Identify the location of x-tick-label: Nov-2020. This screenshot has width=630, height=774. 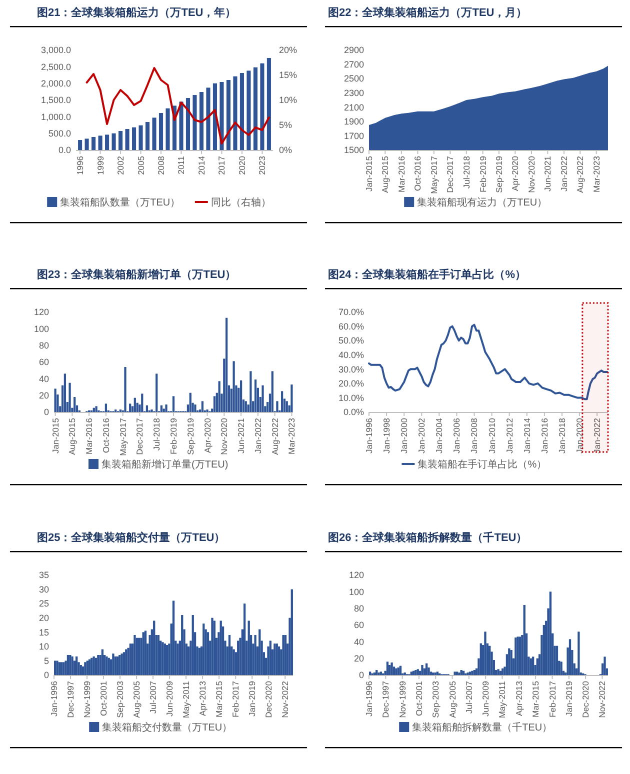
(224, 436).